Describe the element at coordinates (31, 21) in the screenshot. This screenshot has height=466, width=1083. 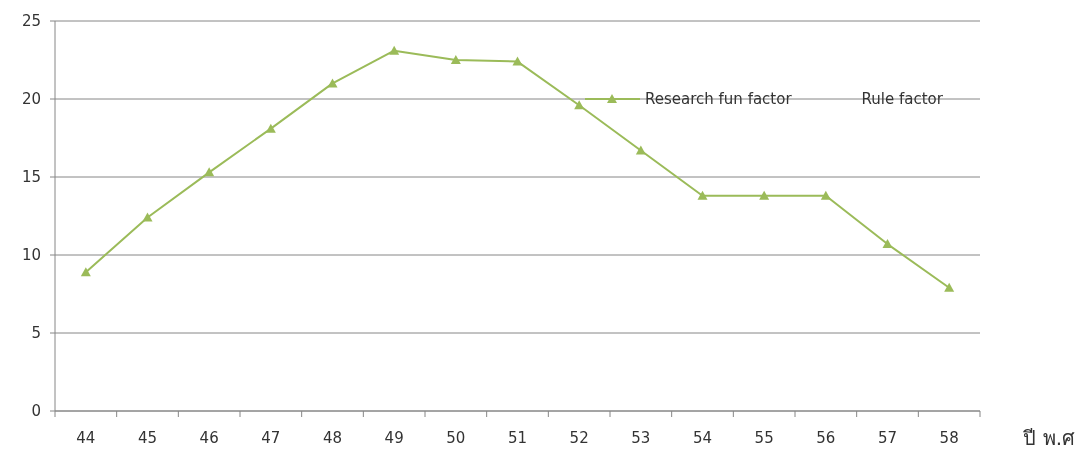
I see `y-tick-label: 25` at that location.